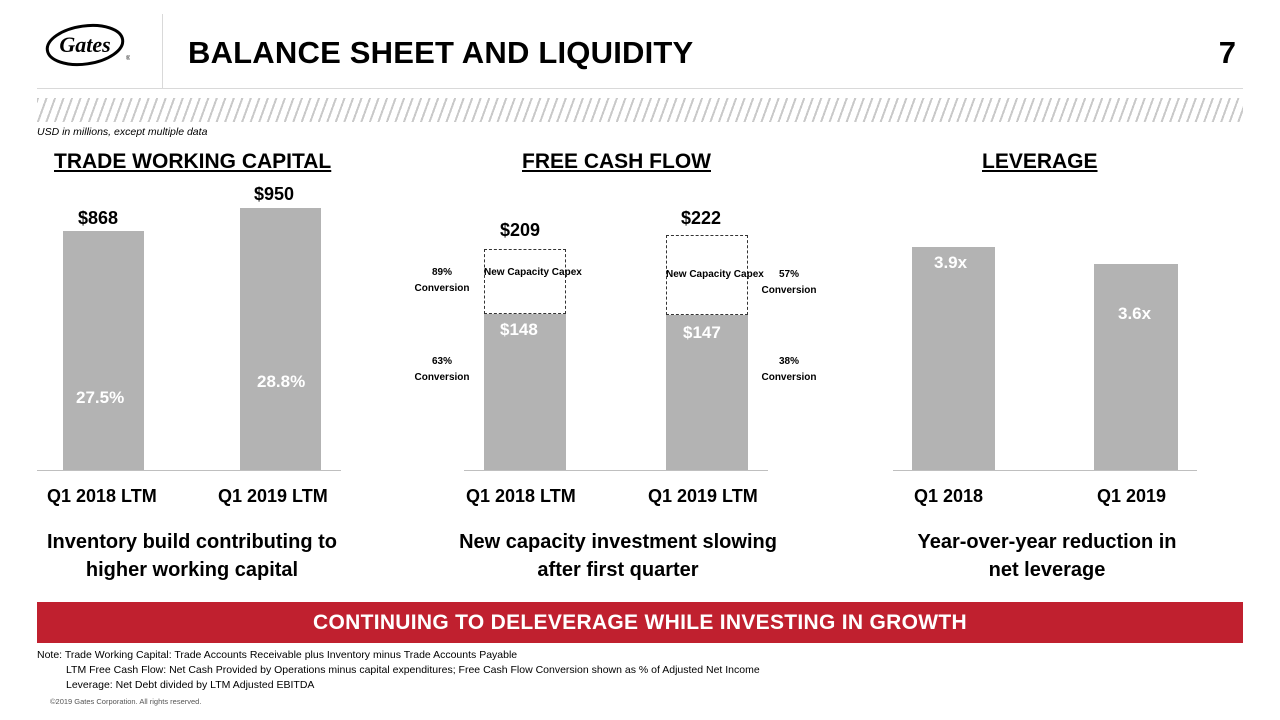  I want to click on twc-bar-q1-2019, so click(280, 339).